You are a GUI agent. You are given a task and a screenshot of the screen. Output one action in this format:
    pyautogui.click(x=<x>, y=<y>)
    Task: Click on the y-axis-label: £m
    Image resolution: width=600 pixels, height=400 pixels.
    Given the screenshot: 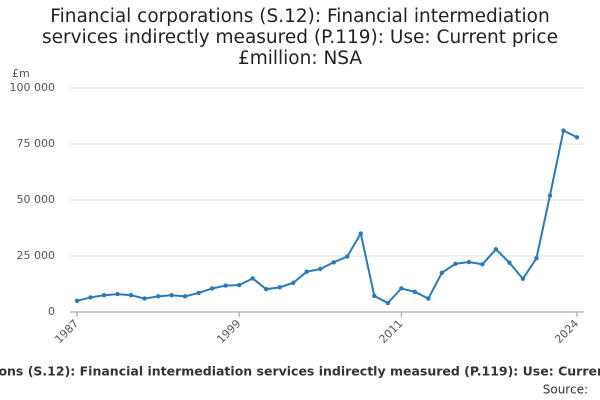 What is the action you would take?
    pyautogui.click(x=21, y=73)
    